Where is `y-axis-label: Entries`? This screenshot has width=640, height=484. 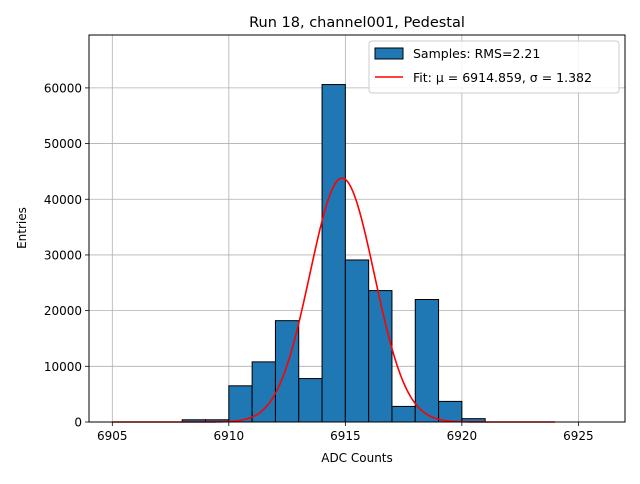
y-axis-label: Entries is located at coordinates (22, 228).